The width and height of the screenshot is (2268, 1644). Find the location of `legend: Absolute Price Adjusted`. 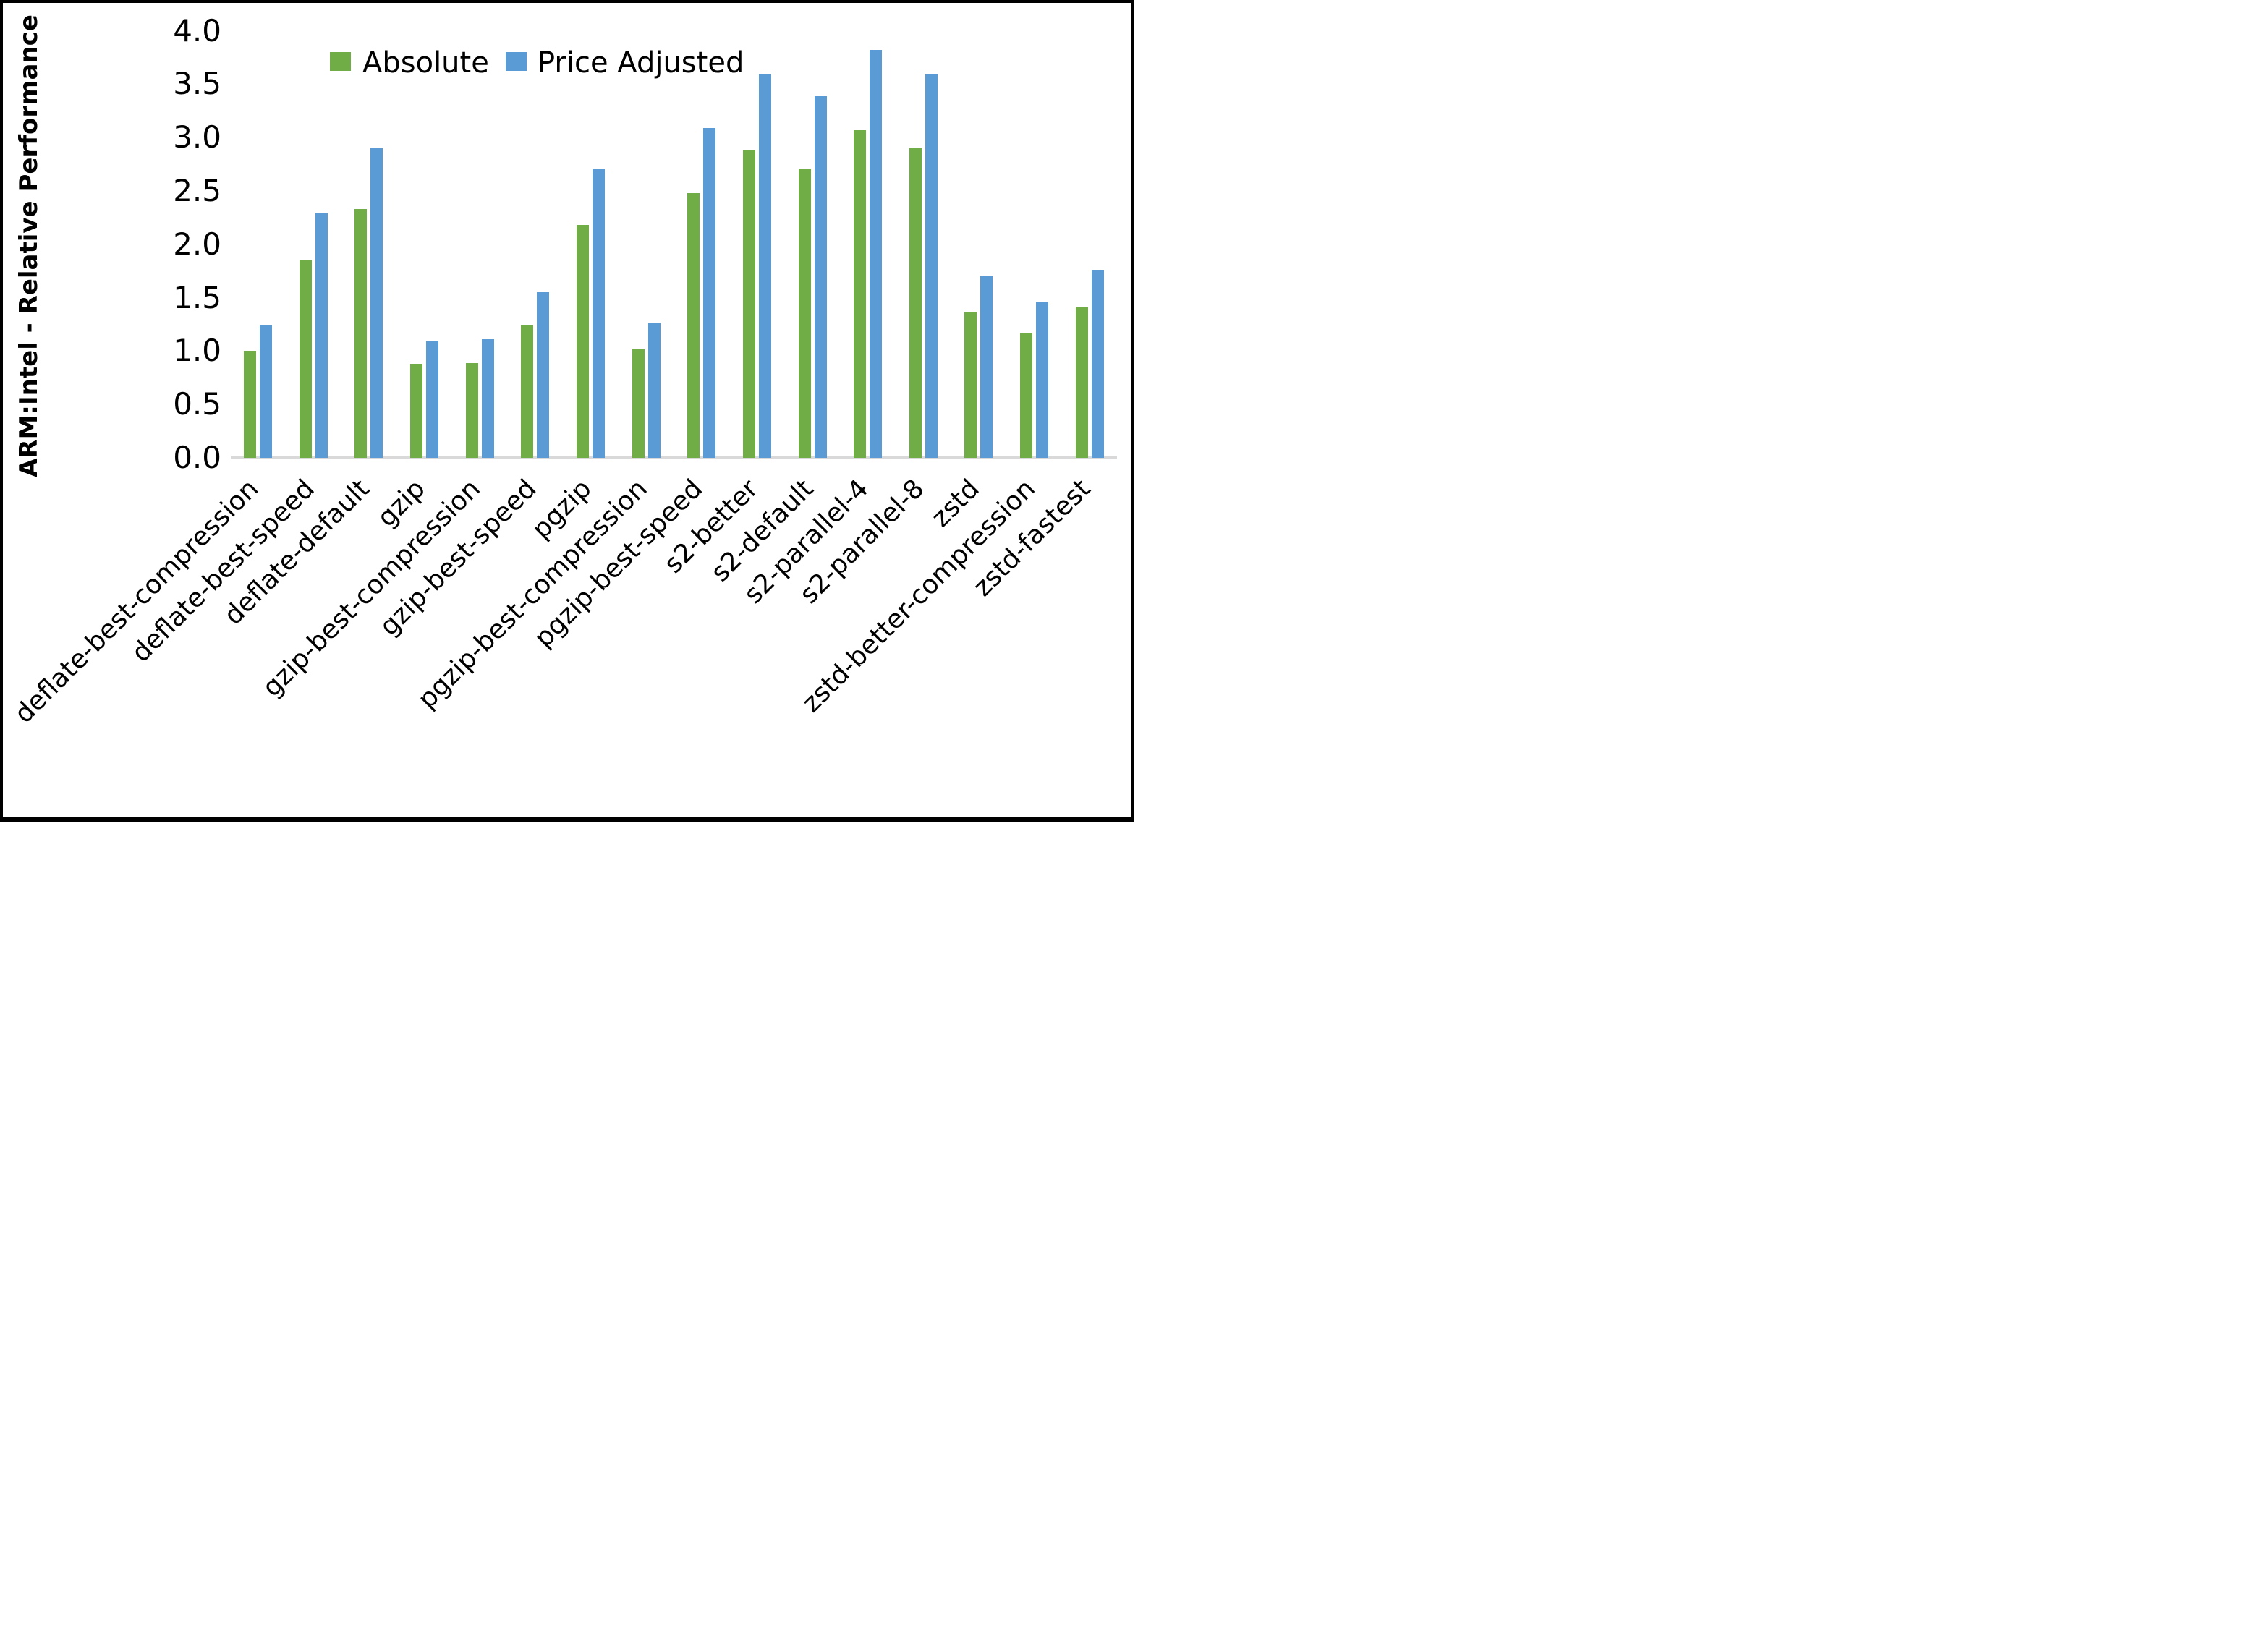

legend: Absolute Price Adjusted is located at coordinates (567, 63).